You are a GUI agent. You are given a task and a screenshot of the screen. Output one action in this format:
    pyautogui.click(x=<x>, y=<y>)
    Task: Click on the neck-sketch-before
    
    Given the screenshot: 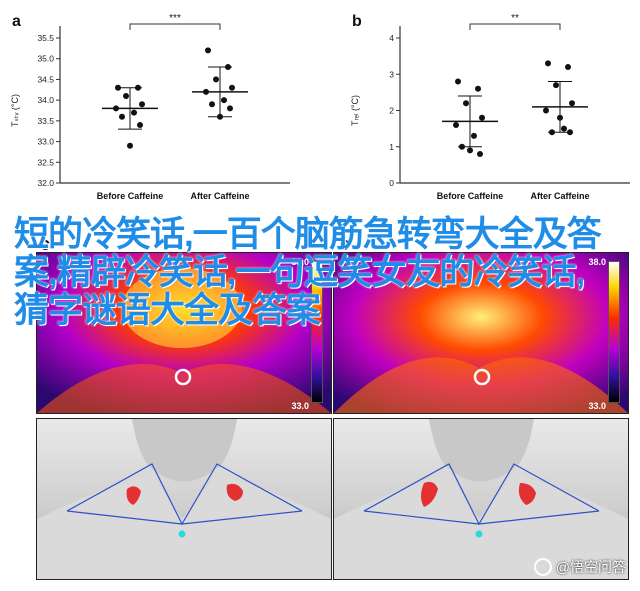 What is the action you would take?
    pyautogui.click(x=184, y=499)
    